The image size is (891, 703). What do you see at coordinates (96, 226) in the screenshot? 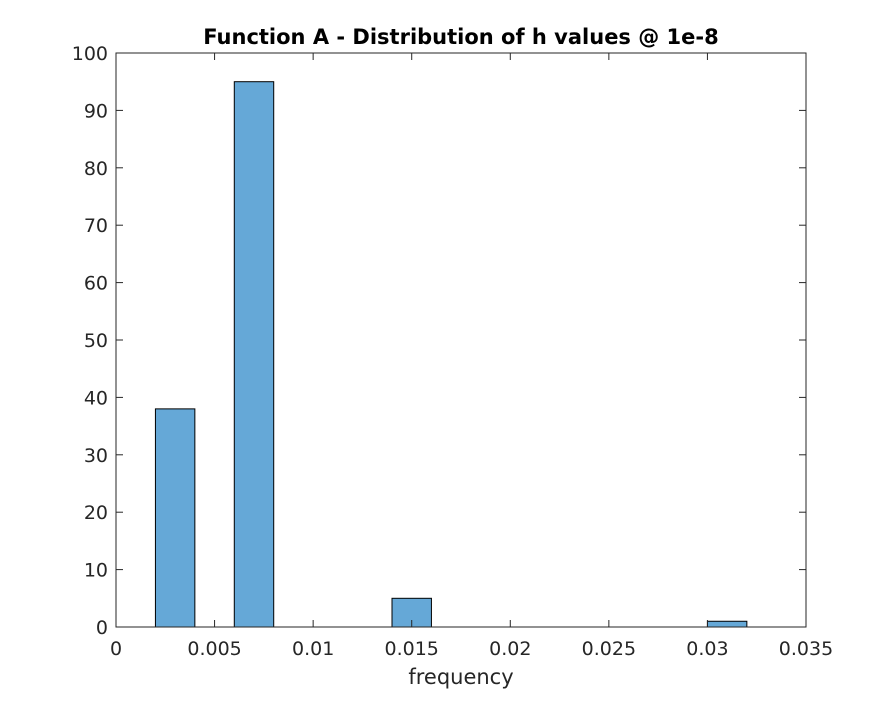
I see `y-tick-label-7: 70` at bounding box center [96, 226].